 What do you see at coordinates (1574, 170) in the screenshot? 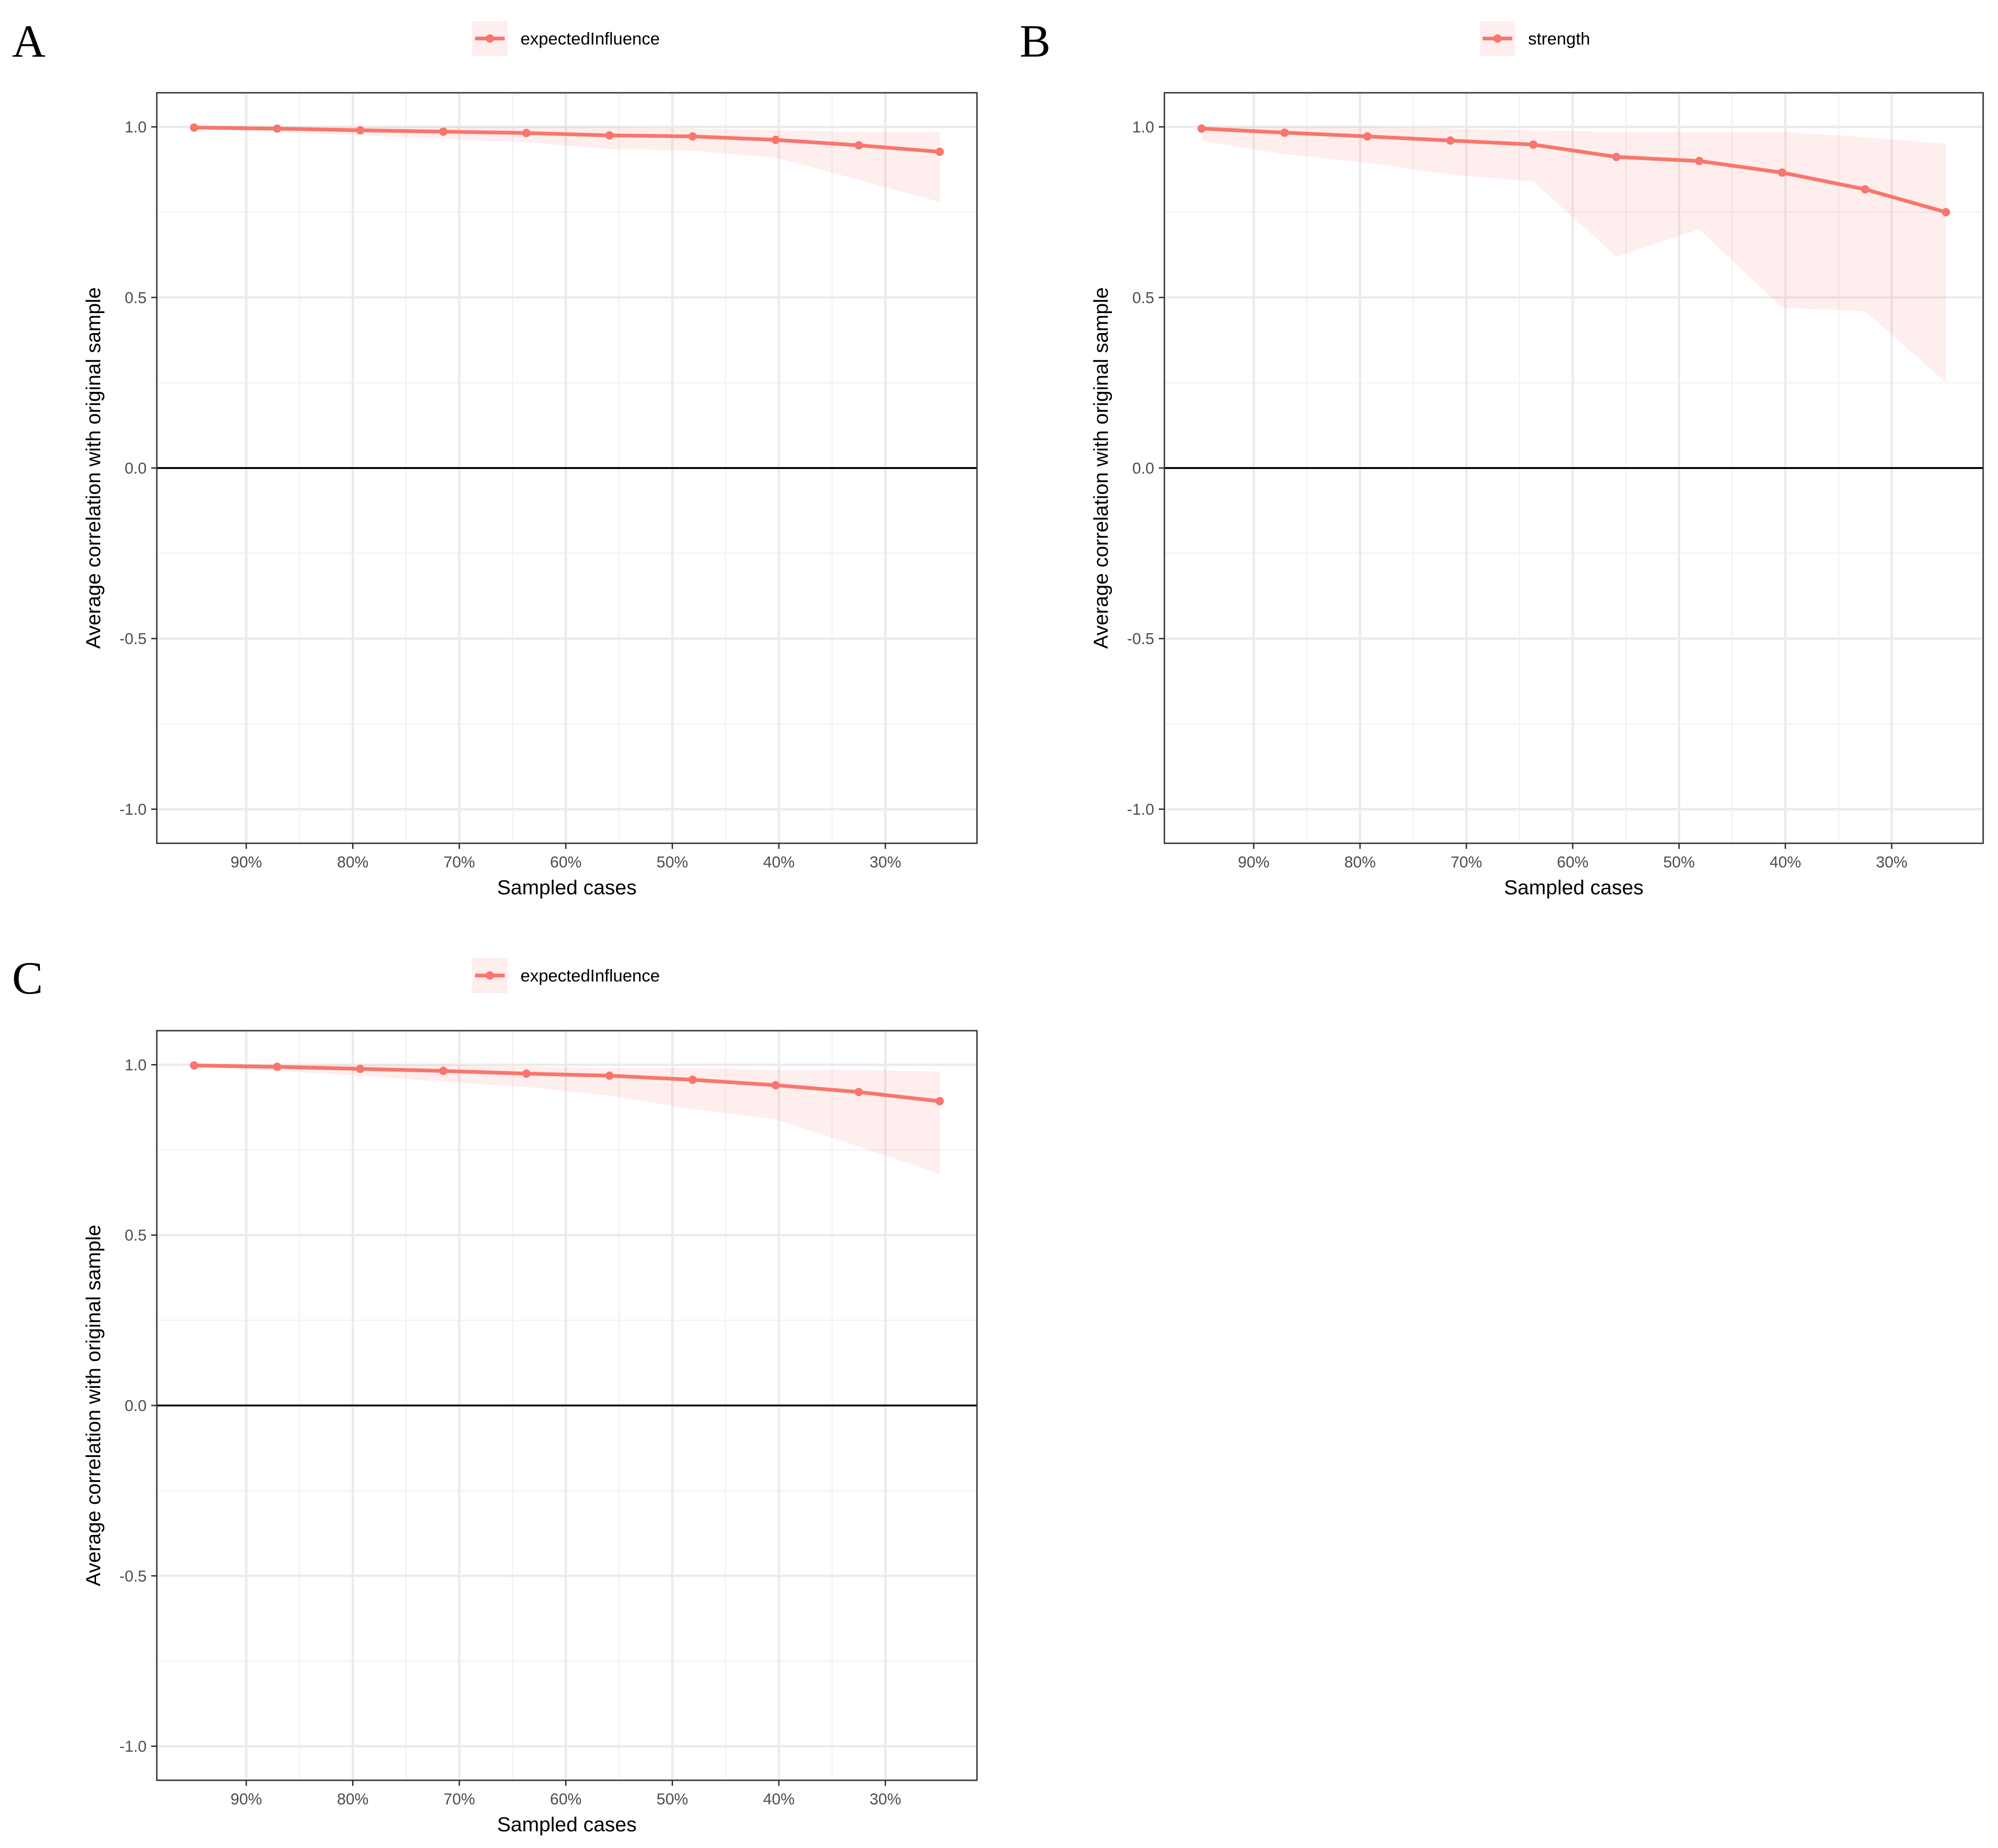
I see `series-line-strength` at bounding box center [1574, 170].